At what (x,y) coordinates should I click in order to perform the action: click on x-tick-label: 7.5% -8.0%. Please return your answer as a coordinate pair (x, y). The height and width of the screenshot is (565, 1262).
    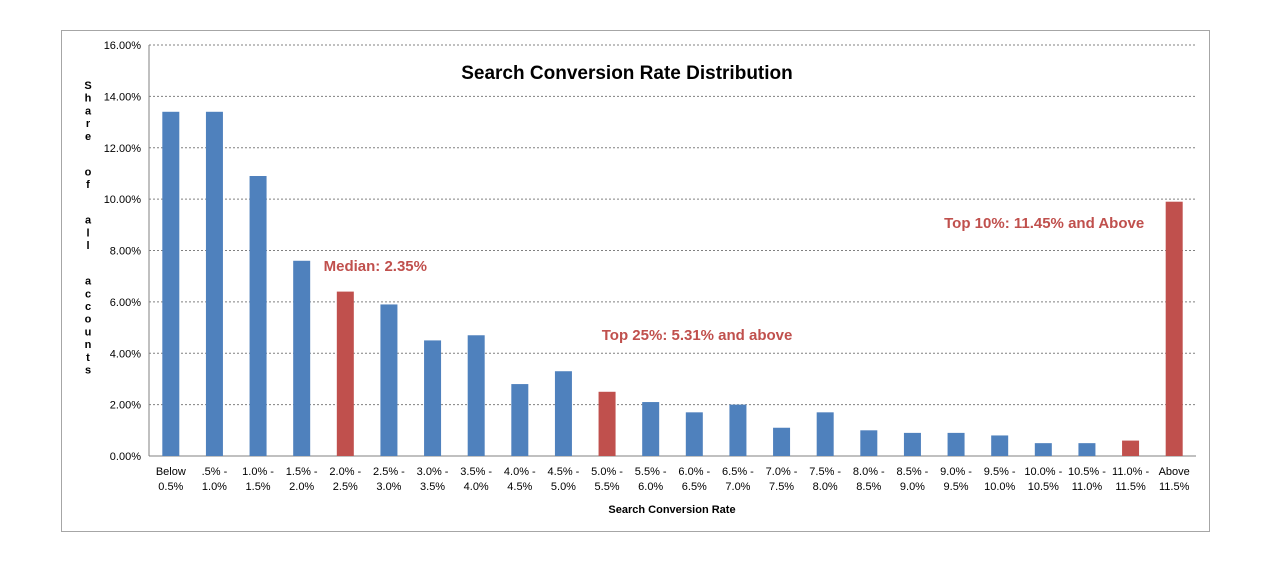
    Looking at the image, I should click on (825, 479).